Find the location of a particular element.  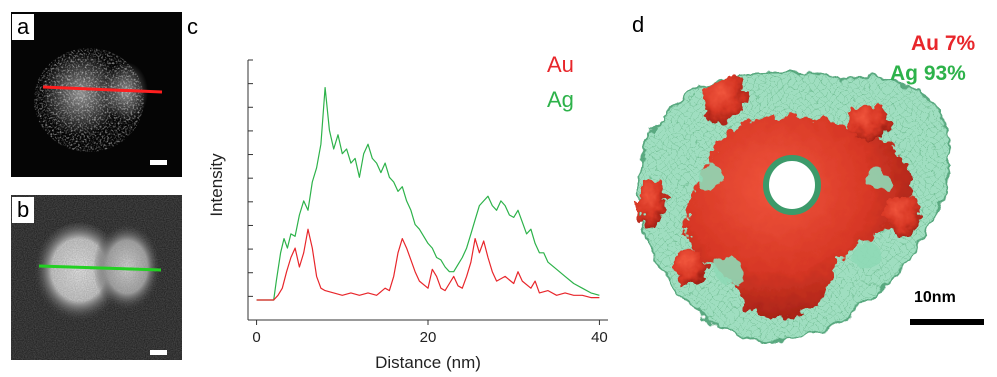

haadf-image-a is located at coordinates (96, 94).